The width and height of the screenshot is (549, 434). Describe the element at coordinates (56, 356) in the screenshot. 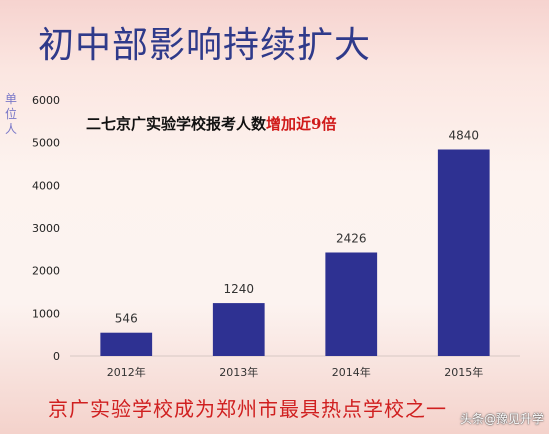

I see `y-tick-label: 0` at that location.